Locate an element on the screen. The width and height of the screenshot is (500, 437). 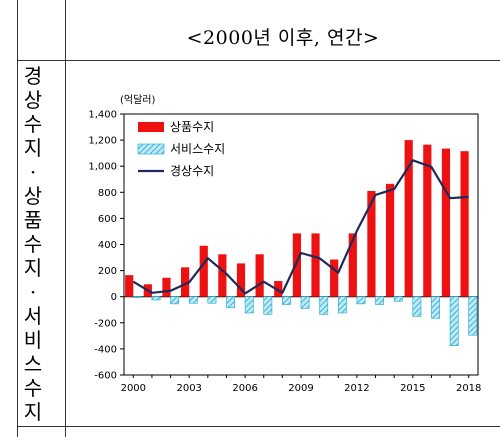
table-header-divider is located at coordinates (258, 60).